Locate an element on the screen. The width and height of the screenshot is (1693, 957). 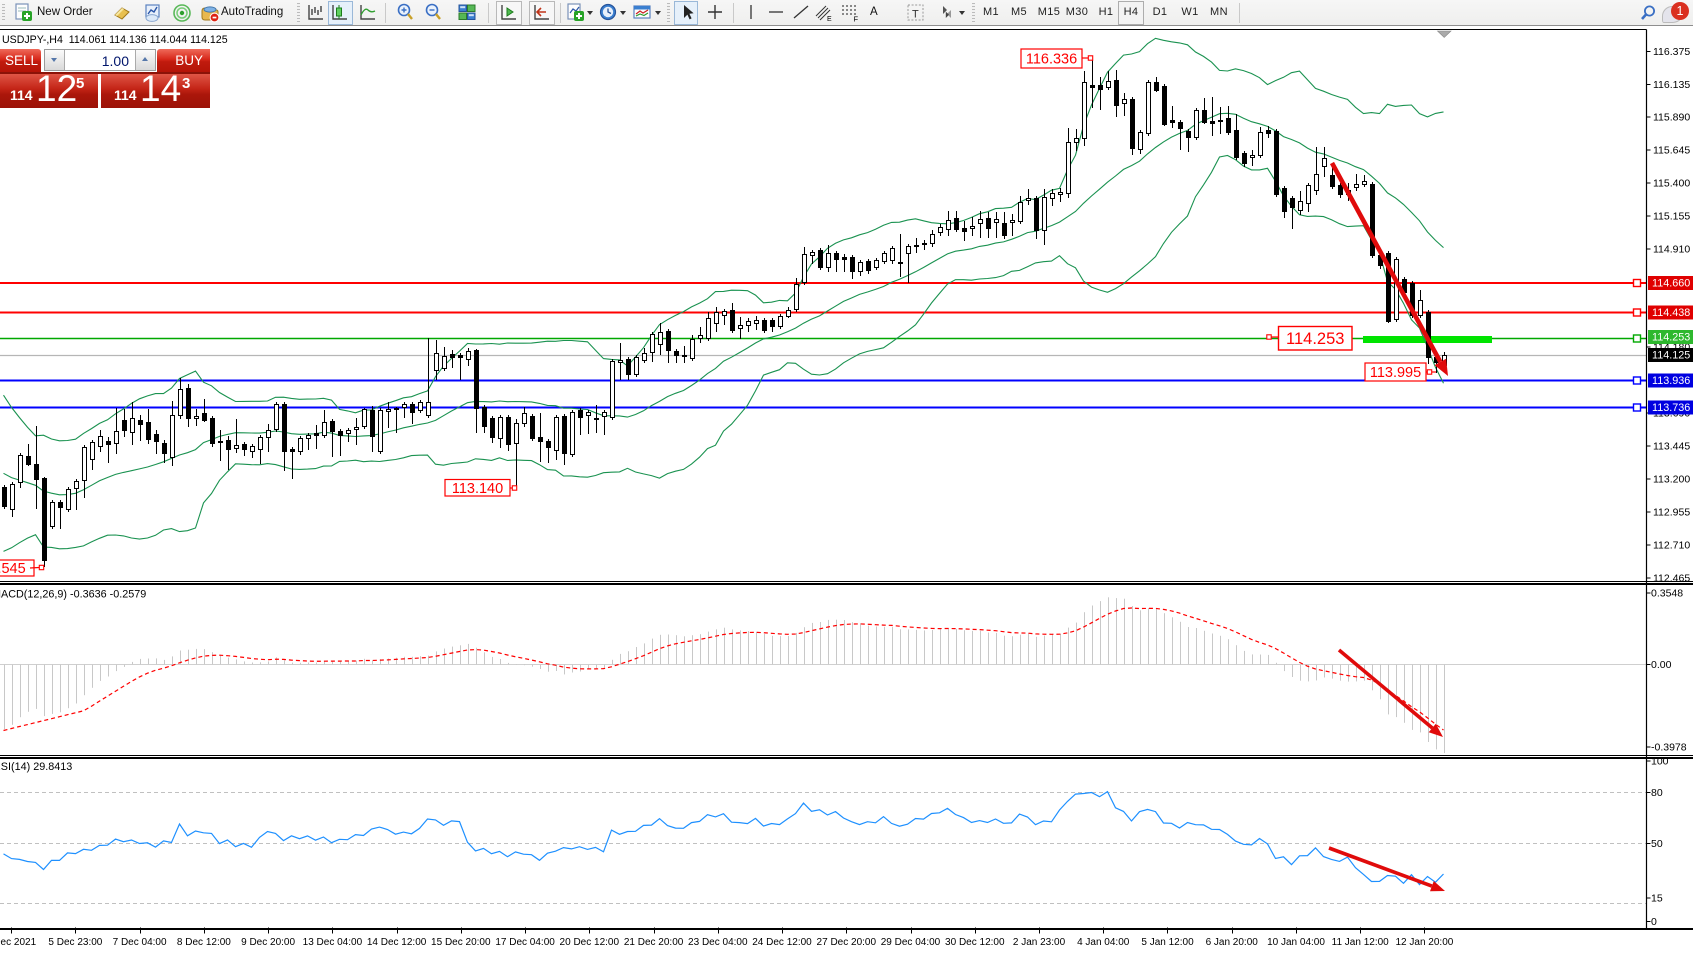
svg-text: 5 Jan 12:00 is located at coordinates (1167, 942).